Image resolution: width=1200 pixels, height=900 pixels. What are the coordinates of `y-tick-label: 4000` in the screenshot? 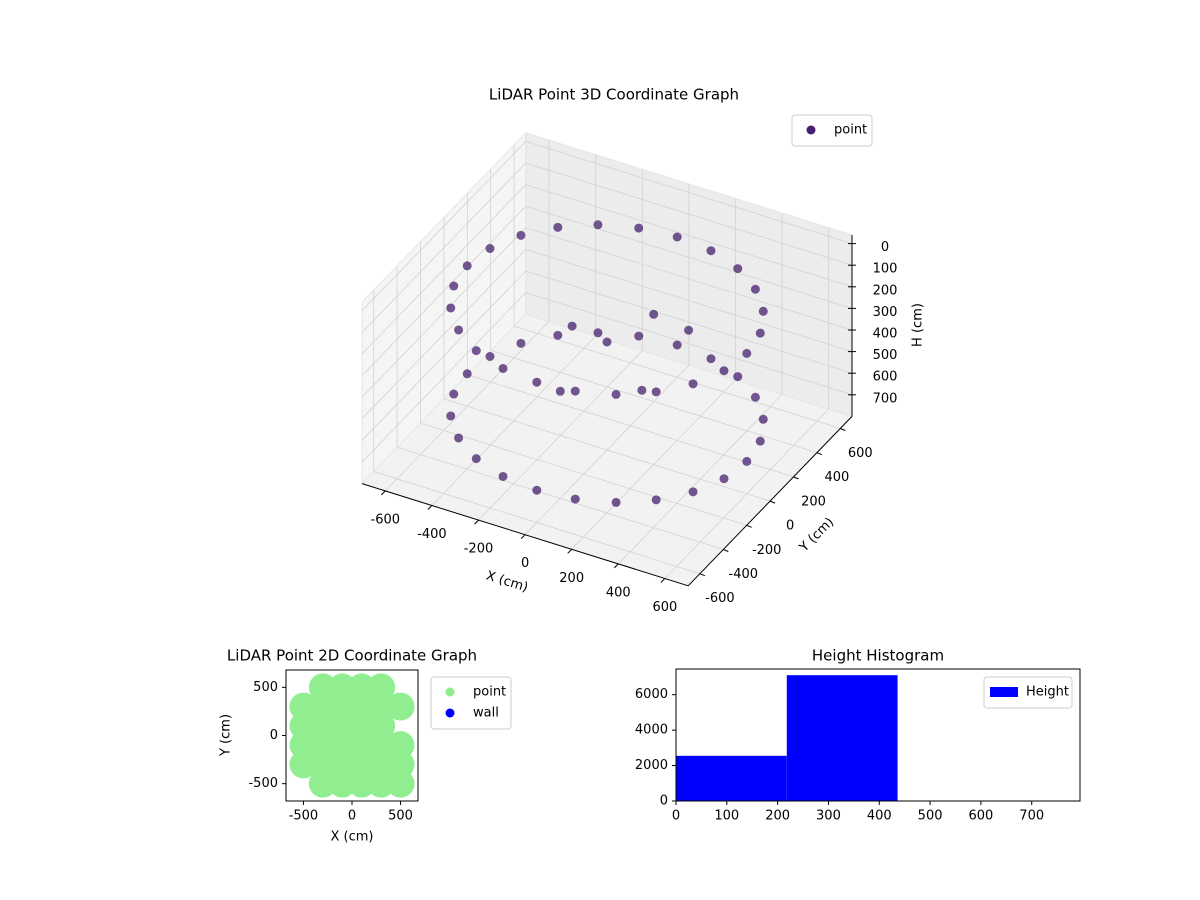 It's located at (651, 730).